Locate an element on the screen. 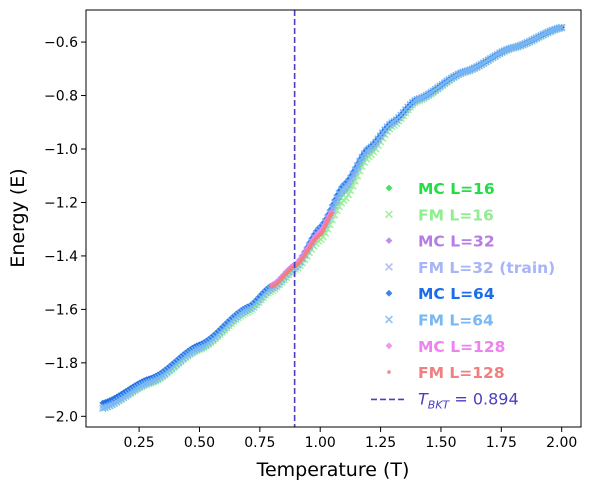 The image size is (590, 495). x-axis: 0.25 0.50 0.75 1.00 1.25 1.50 1.75 2.00 is located at coordinates (350, 439).